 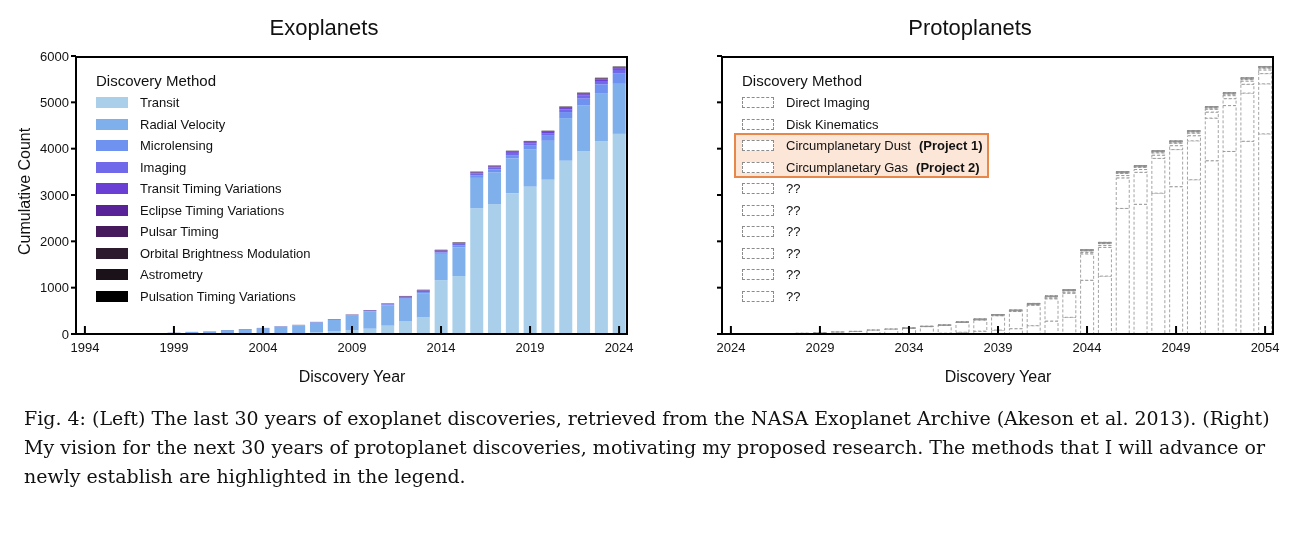 What do you see at coordinates (909, 347) in the screenshot?
I see `x-tick-label: 2034` at bounding box center [909, 347].